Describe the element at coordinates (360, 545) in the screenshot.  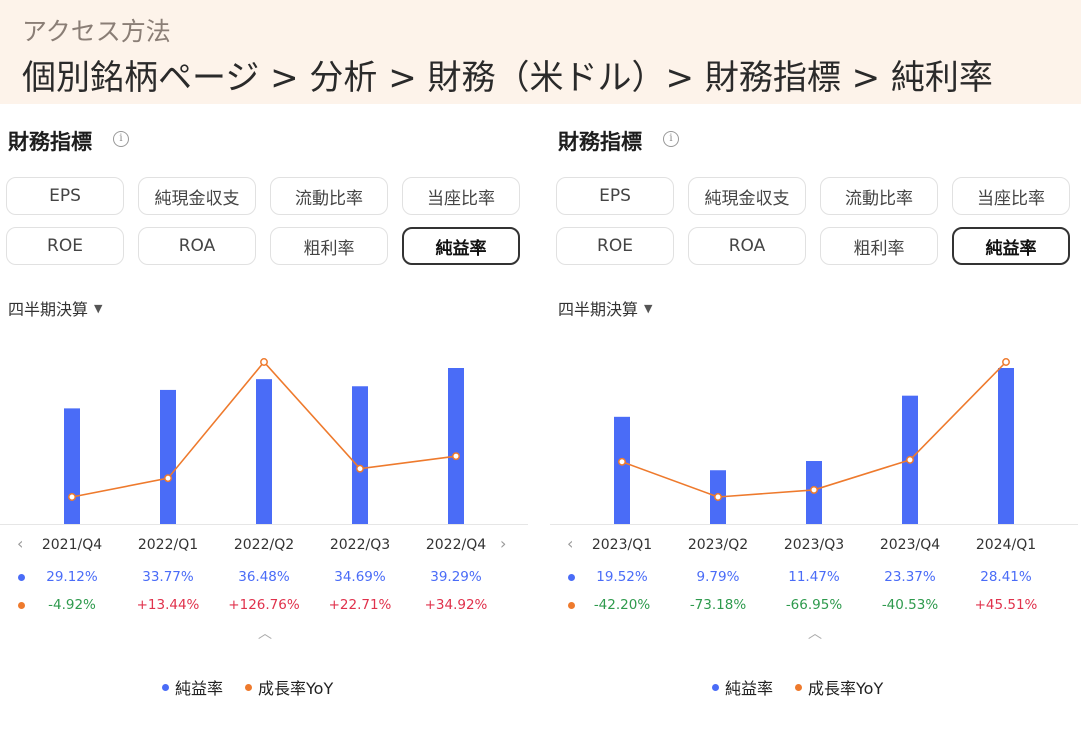
I see `x-tick-label: 2022/Q3` at that location.